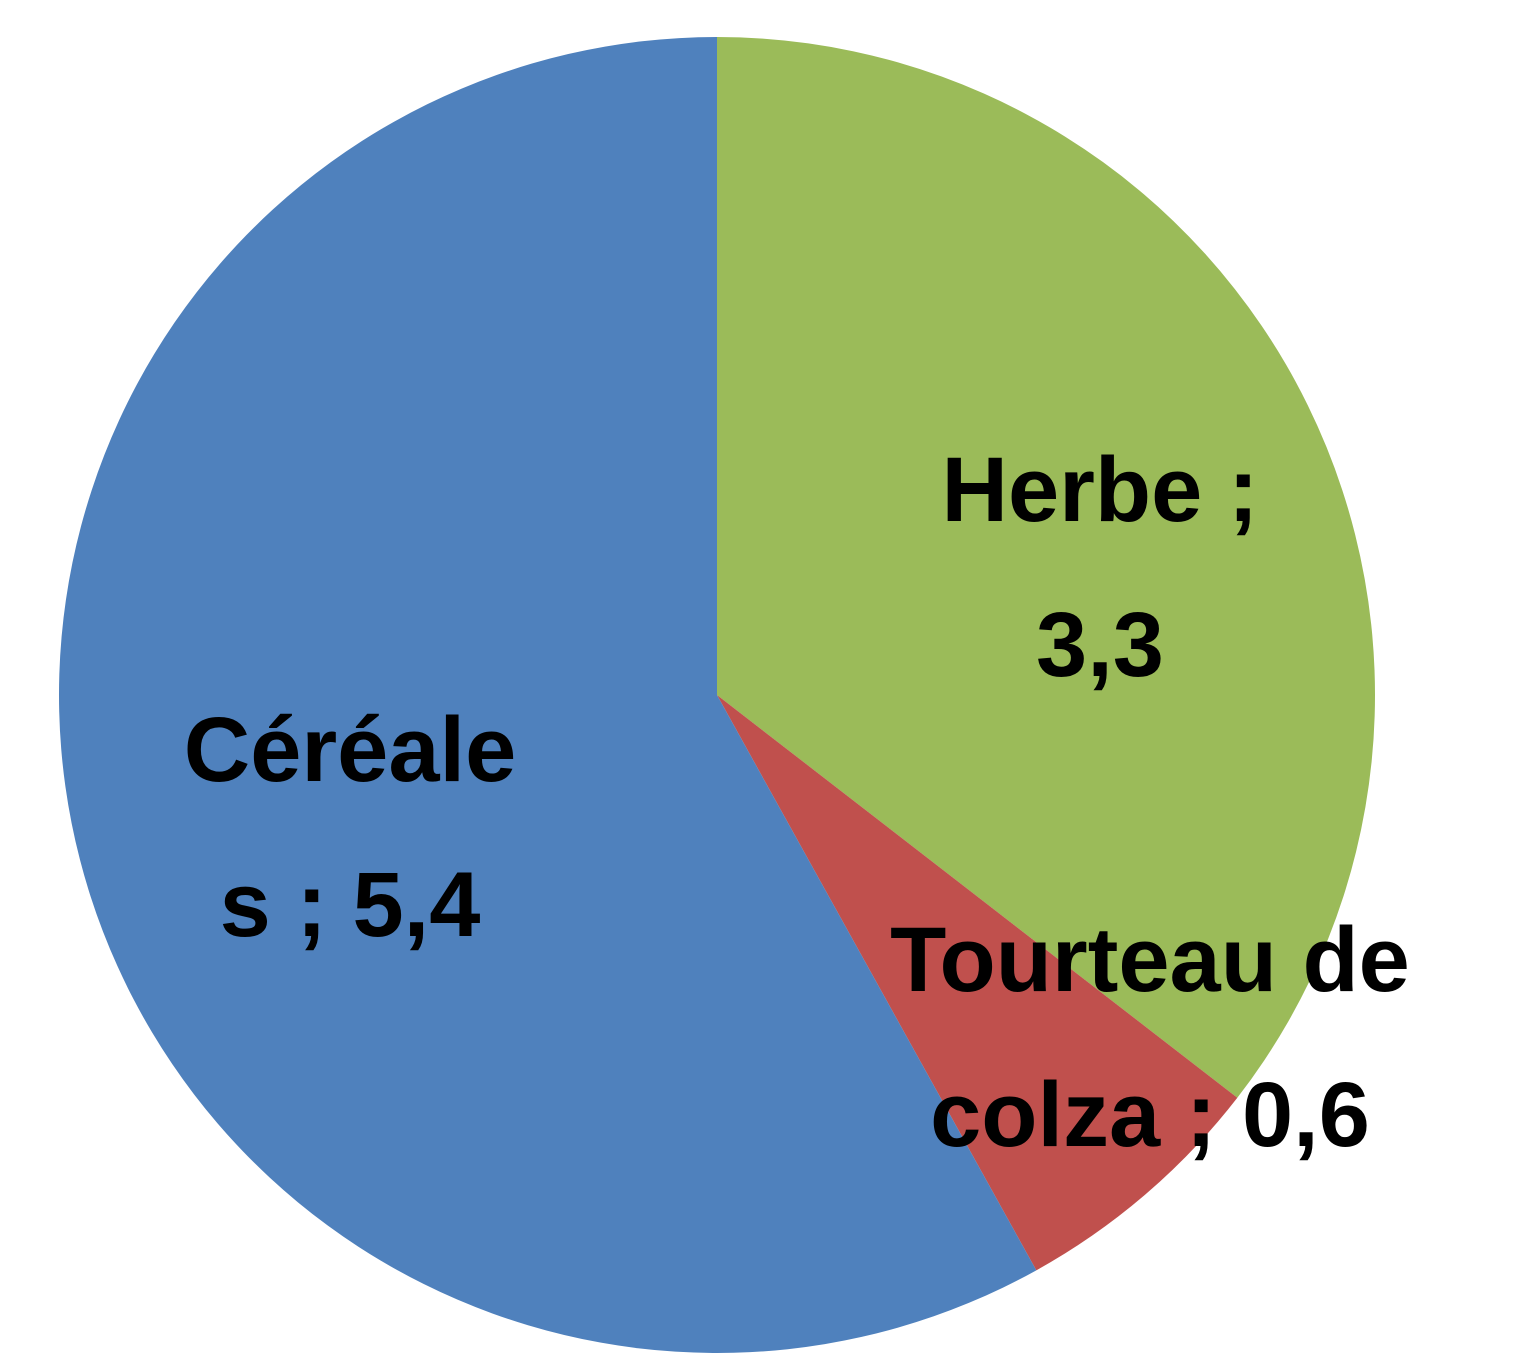 This screenshot has height=1362, width=1525. I want to click on label-category: Céréales, so click(350, 827).